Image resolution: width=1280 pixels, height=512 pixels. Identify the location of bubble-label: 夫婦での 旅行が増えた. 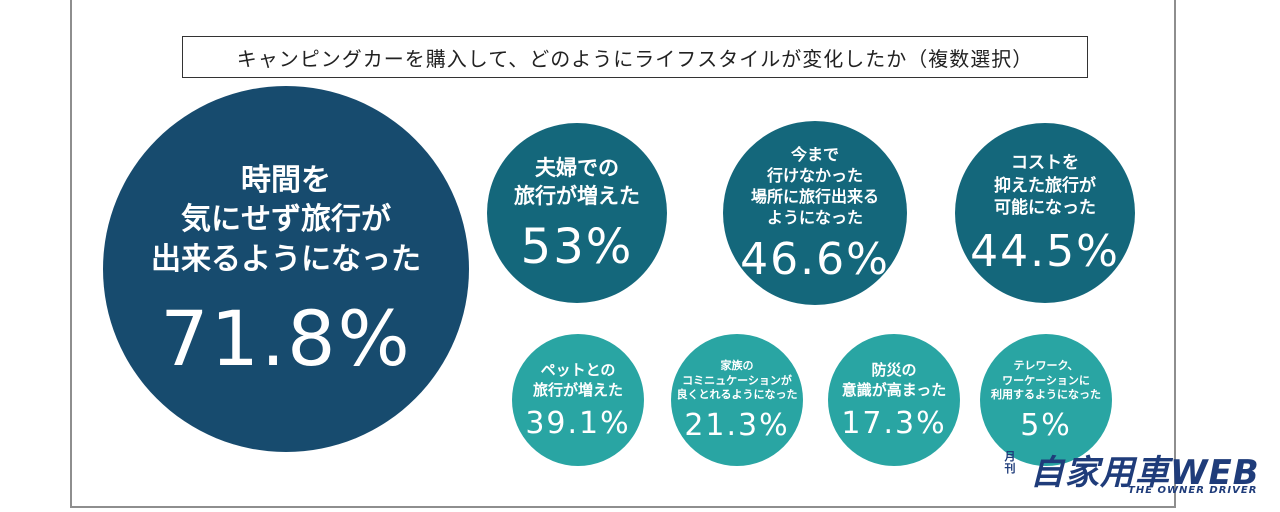
(577, 182).